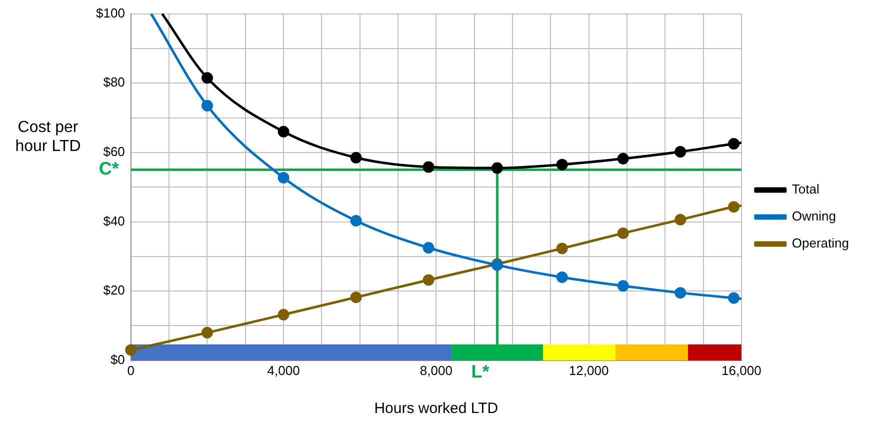  What do you see at coordinates (114, 82) in the screenshot?
I see `y-tick-label: $80` at bounding box center [114, 82].